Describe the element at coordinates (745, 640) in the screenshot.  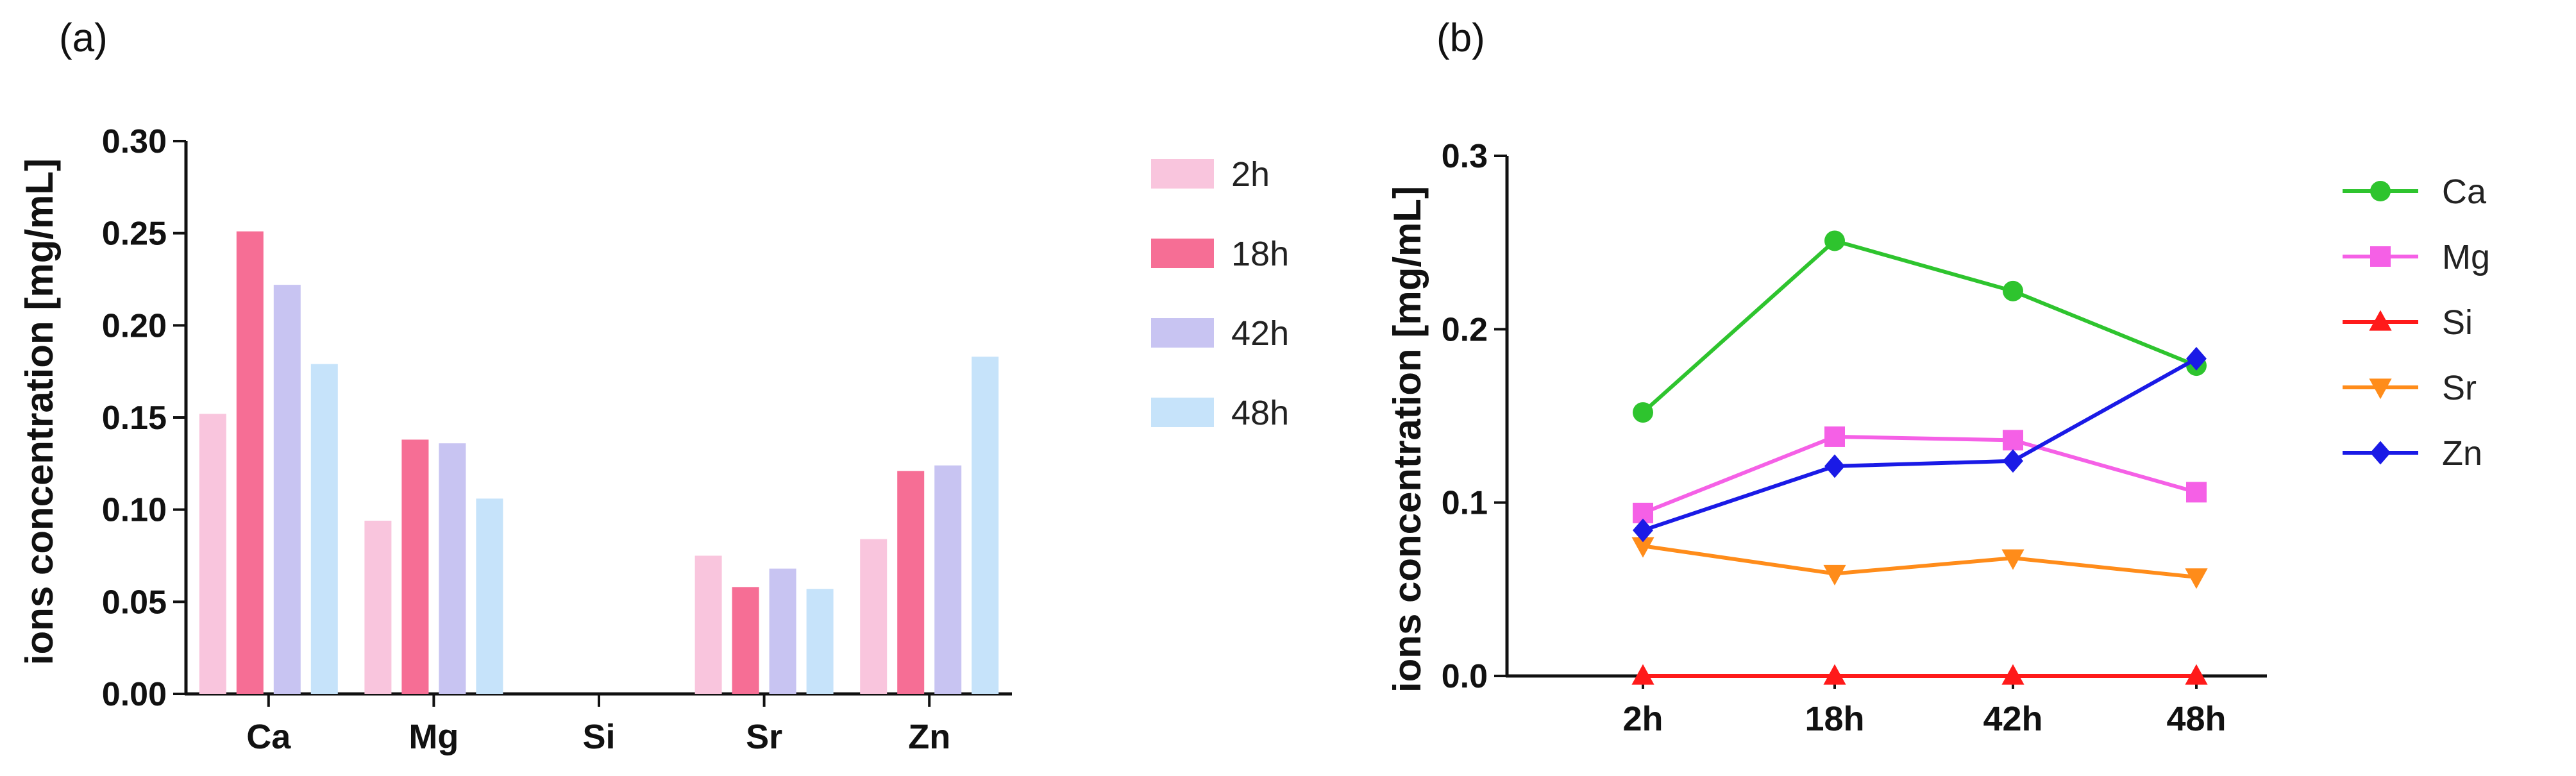
I see `bar-18h-Sr` at that location.